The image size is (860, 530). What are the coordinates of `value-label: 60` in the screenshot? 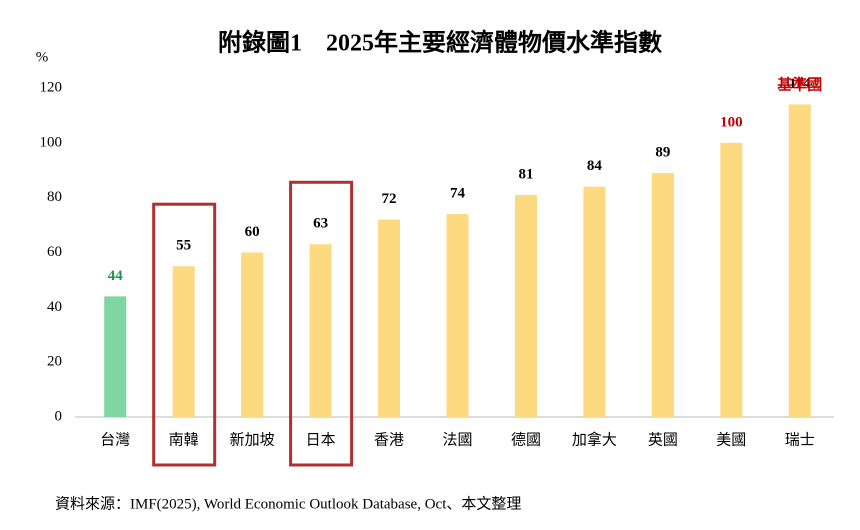 It's located at (252, 232).